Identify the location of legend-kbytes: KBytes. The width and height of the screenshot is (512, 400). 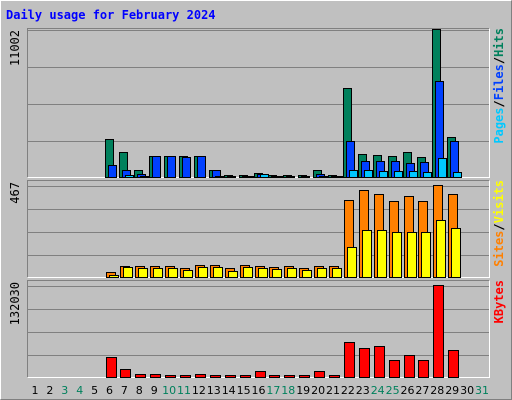
(499, 301).